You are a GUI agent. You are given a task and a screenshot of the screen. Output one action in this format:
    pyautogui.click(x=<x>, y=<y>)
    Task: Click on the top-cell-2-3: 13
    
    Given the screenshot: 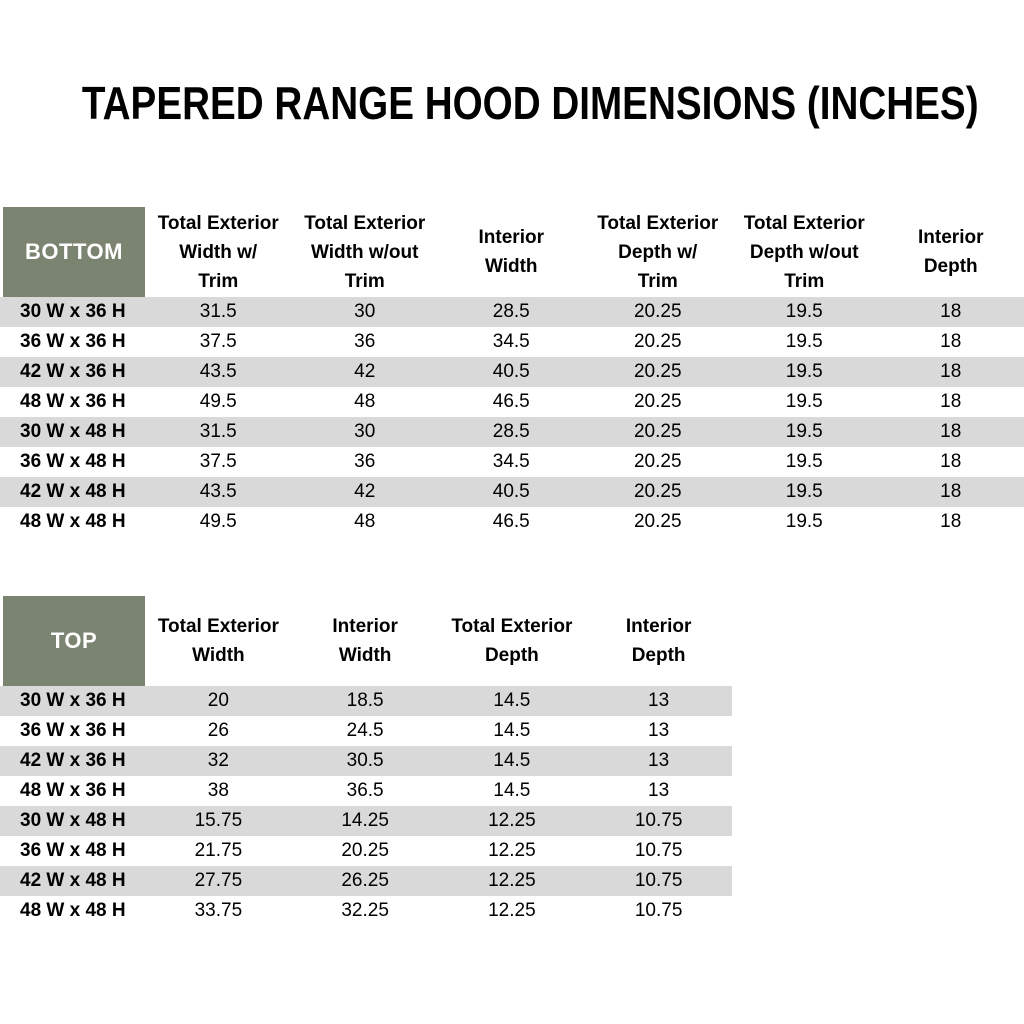 What is the action you would take?
    pyautogui.click(x=659, y=760)
    